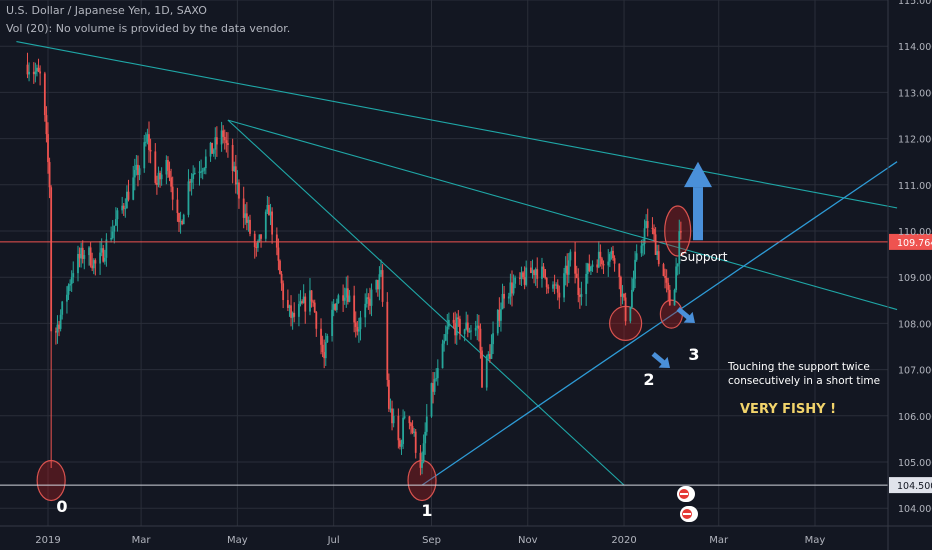 This screenshot has width=932, height=550. What do you see at coordinates (914, 243) in the screenshot?
I see `last-price-label: 109.764` at bounding box center [914, 243].